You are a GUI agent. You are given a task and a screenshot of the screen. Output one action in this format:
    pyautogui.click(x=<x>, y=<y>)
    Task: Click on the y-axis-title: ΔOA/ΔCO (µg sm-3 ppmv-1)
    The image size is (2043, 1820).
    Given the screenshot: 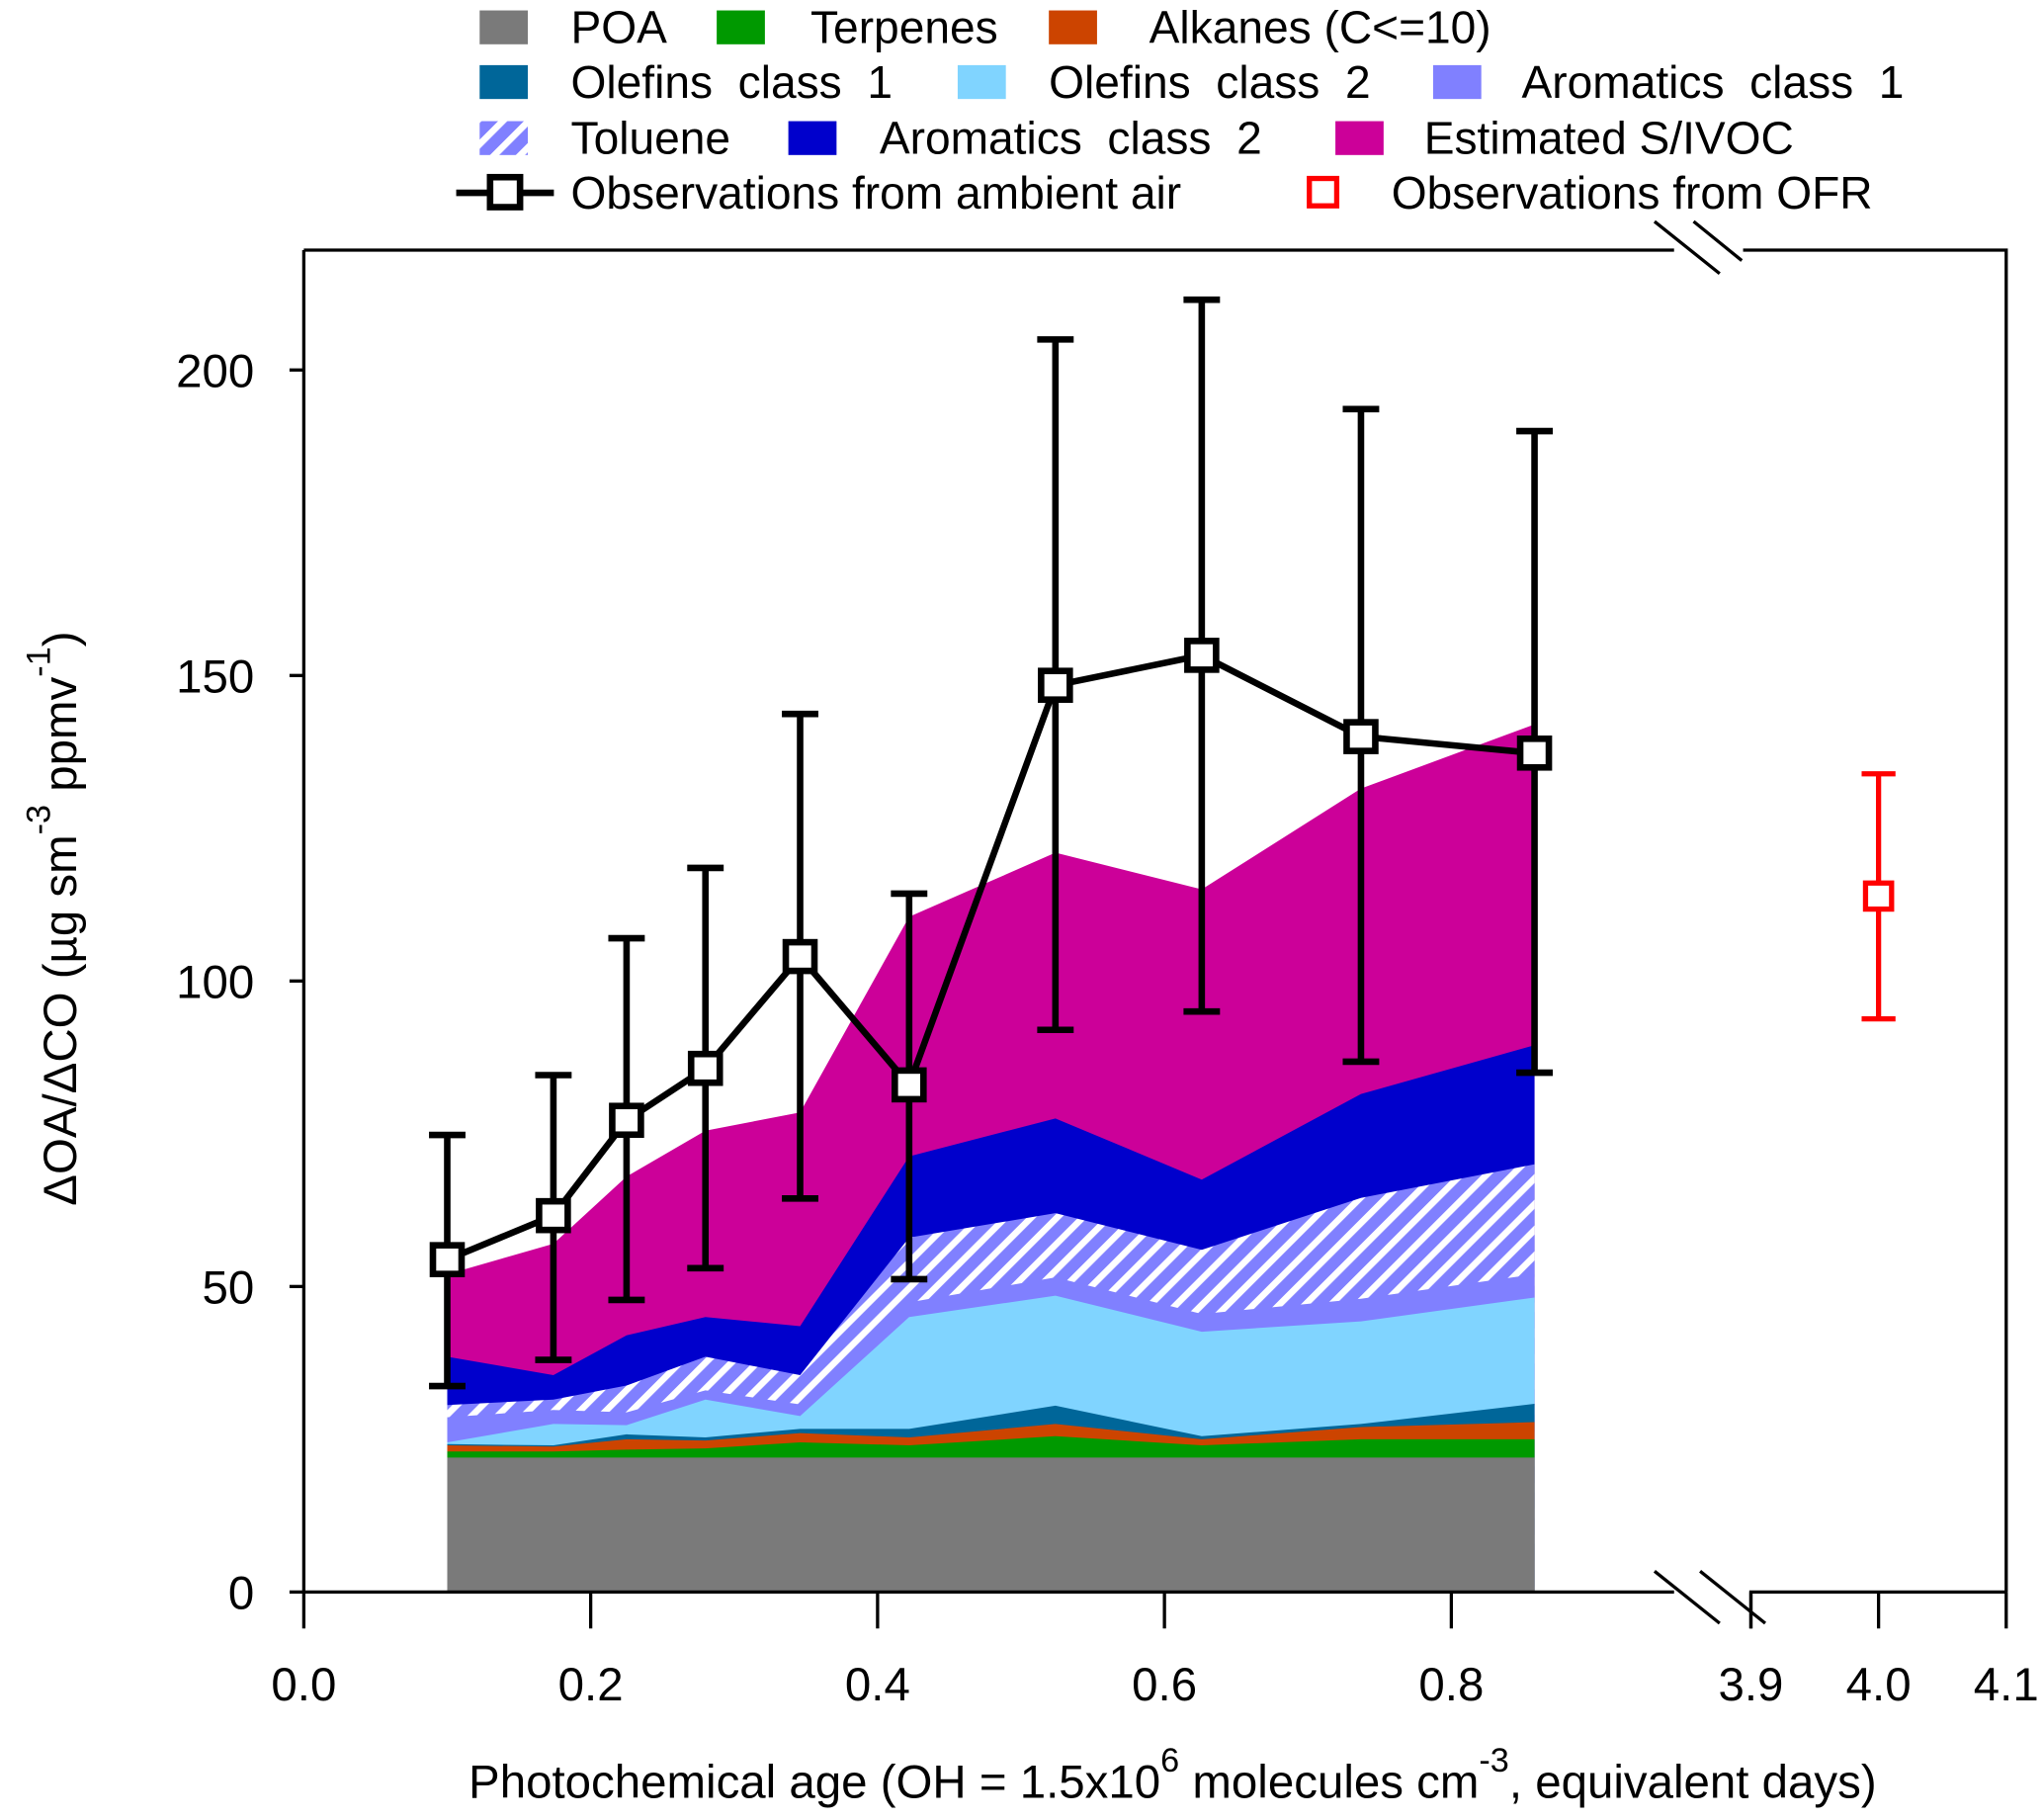 What is the action you would take?
    pyautogui.click(x=53, y=918)
    